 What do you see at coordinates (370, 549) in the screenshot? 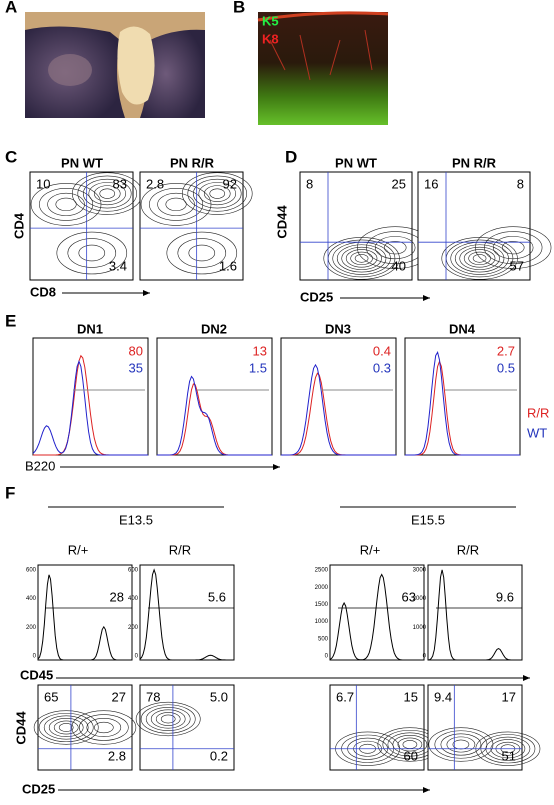
I see `genotype-label: R/+` at bounding box center [370, 549].